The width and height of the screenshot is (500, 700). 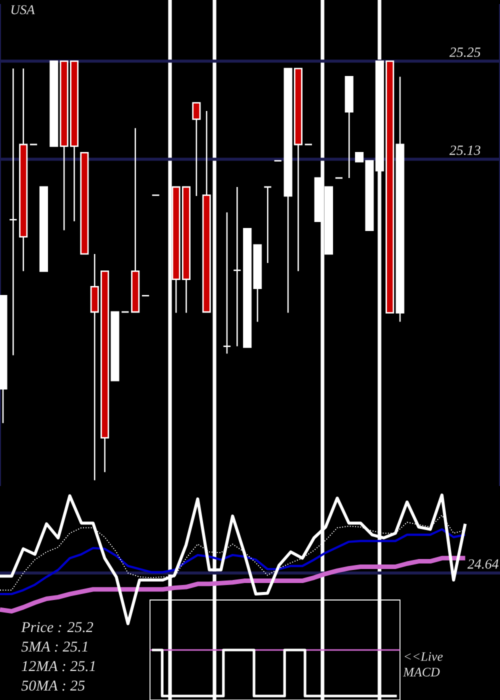 I want to click on y-tick-label: 25.25, so click(x=464, y=52).